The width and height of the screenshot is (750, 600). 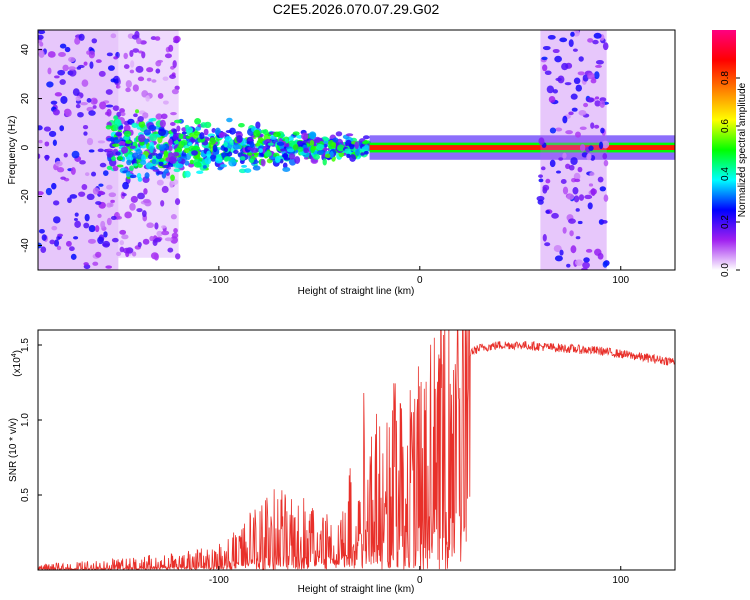 What do you see at coordinates (25, 245) in the screenshot?
I see `y-tick-label: -40` at bounding box center [25, 245].